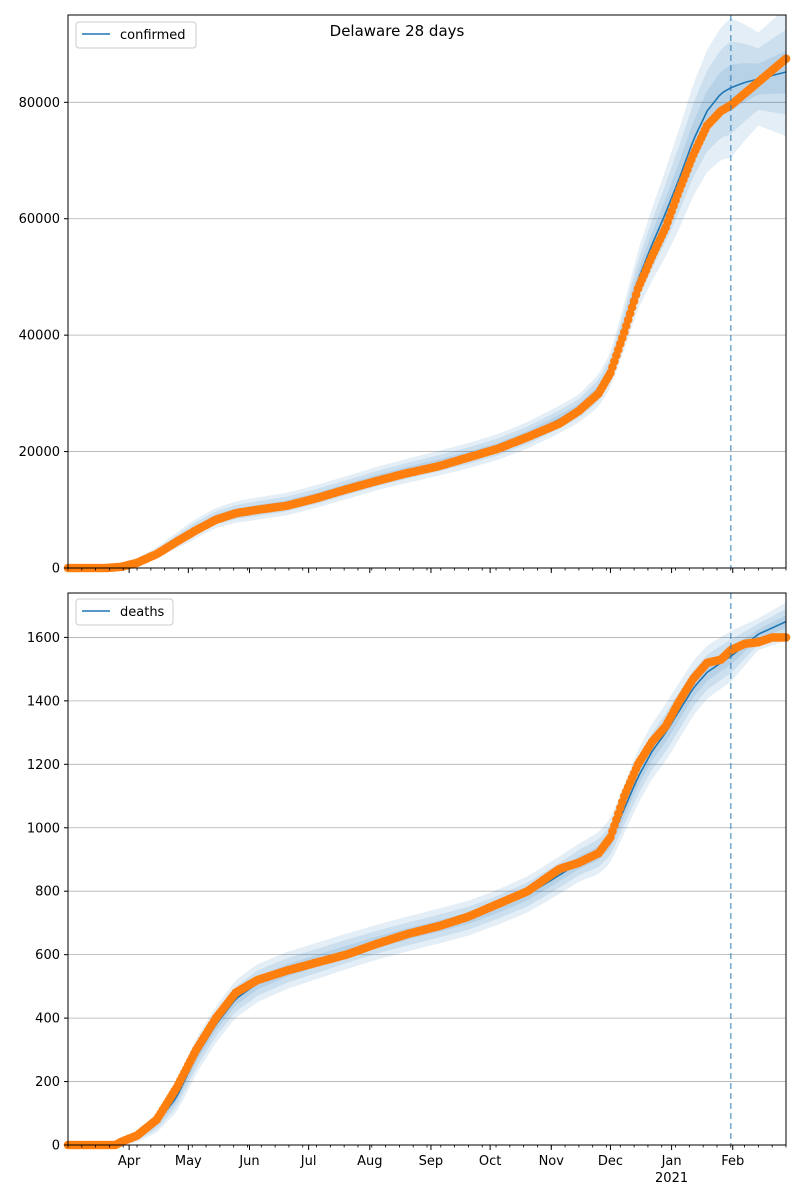  I want to click on deaths-y-tick-label: 0, so click(56, 1146).